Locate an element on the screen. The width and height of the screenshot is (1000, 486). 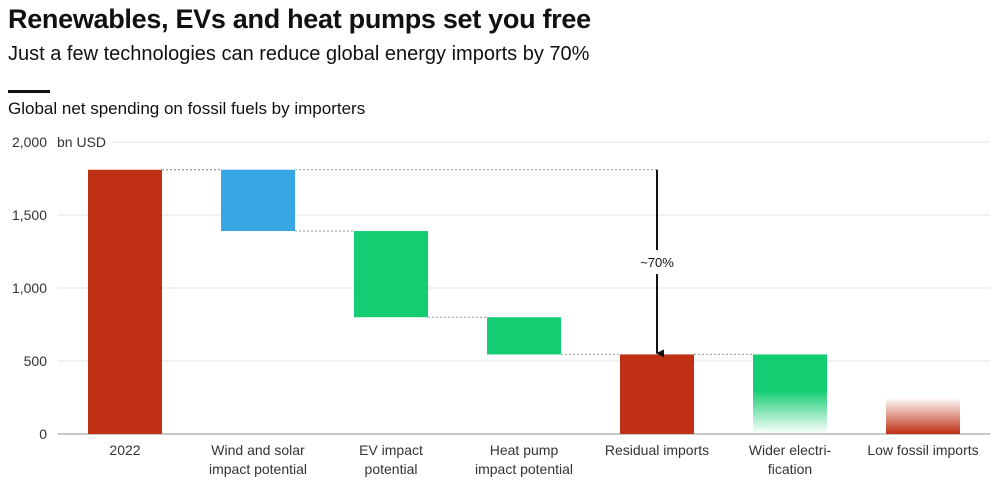
category-label: potential is located at coordinates (391, 469).